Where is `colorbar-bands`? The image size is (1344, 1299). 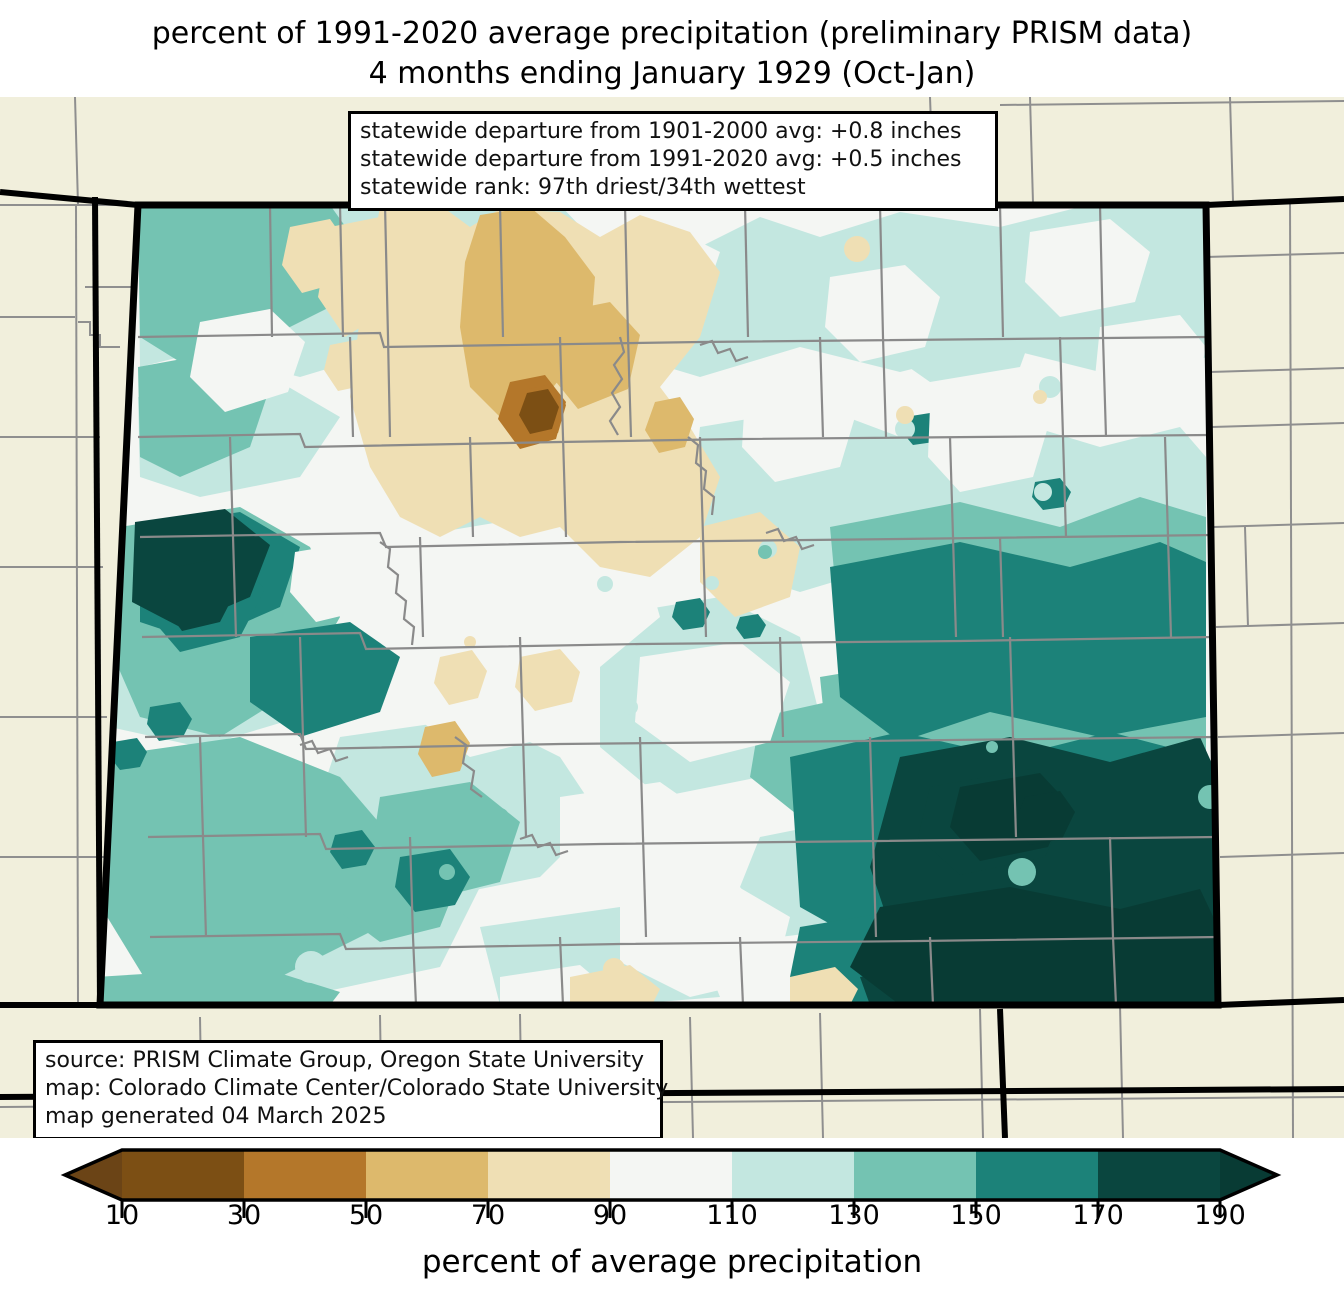 colorbar-bands is located at coordinates (671, 1175).